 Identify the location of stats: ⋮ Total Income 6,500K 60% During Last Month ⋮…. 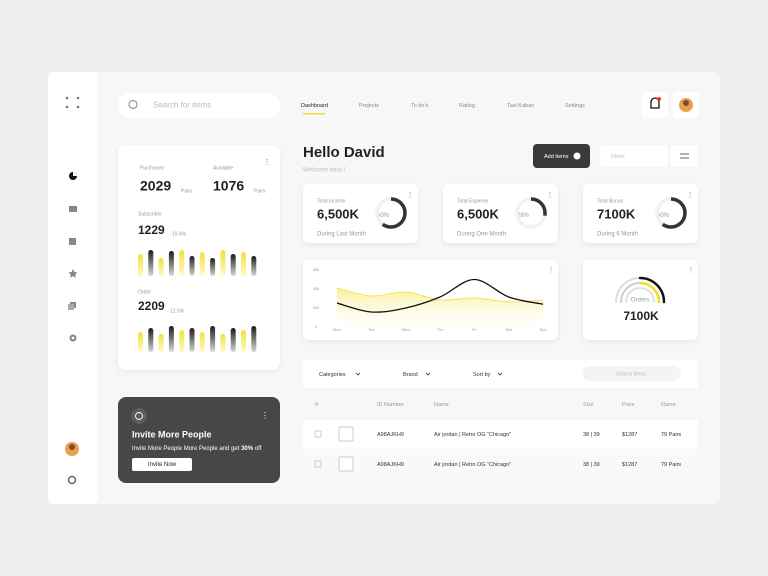
(500, 213).